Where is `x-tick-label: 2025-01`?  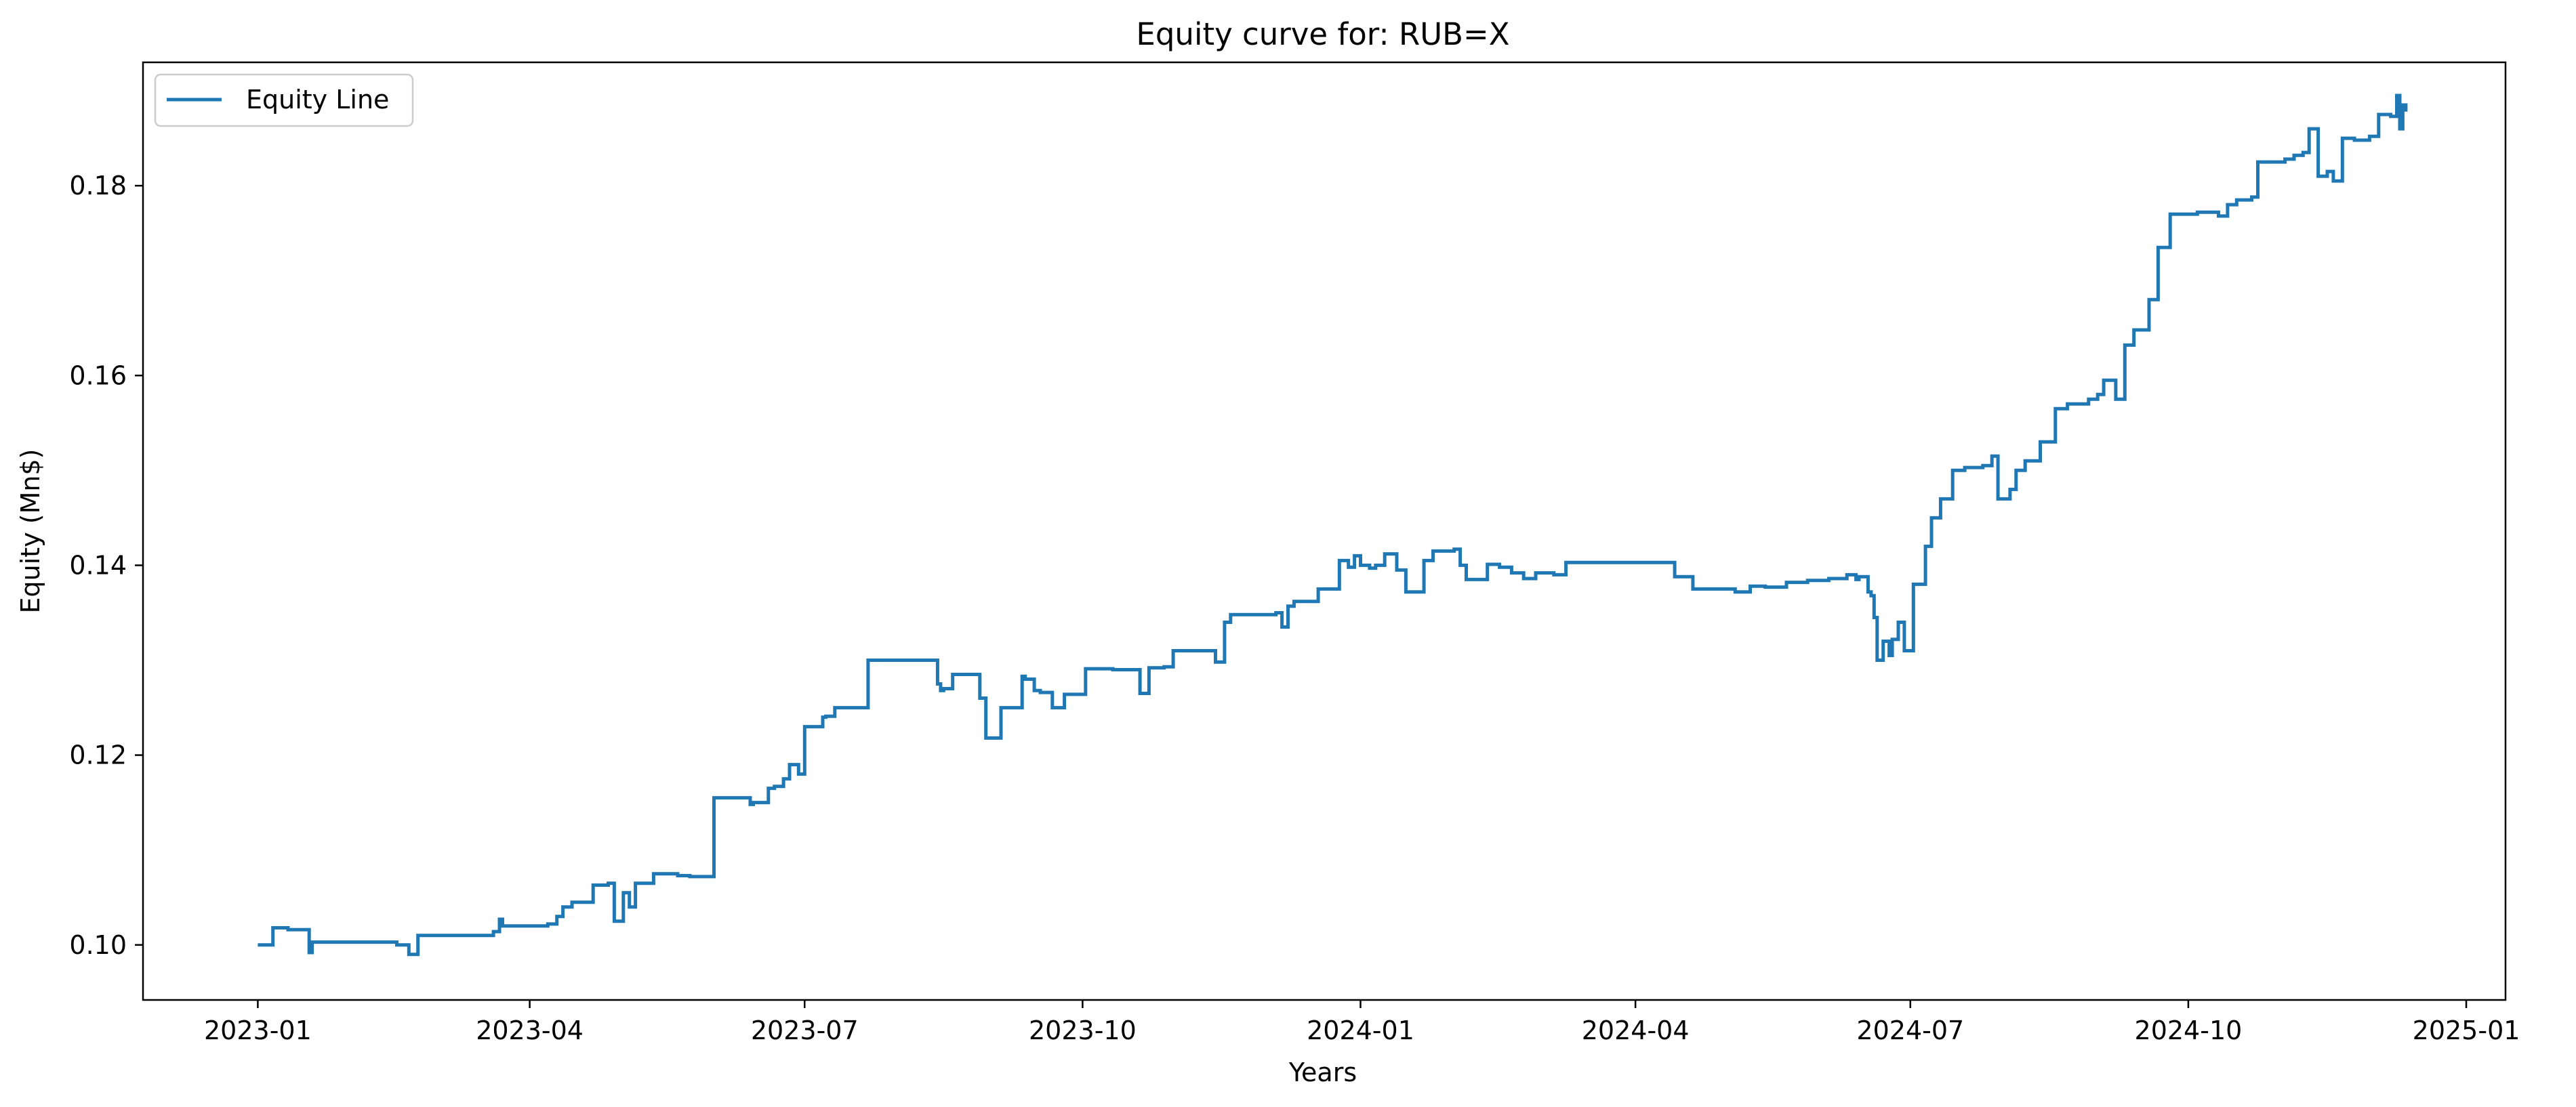 x-tick-label: 2025-01 is located at coordinates (2467, 1031).